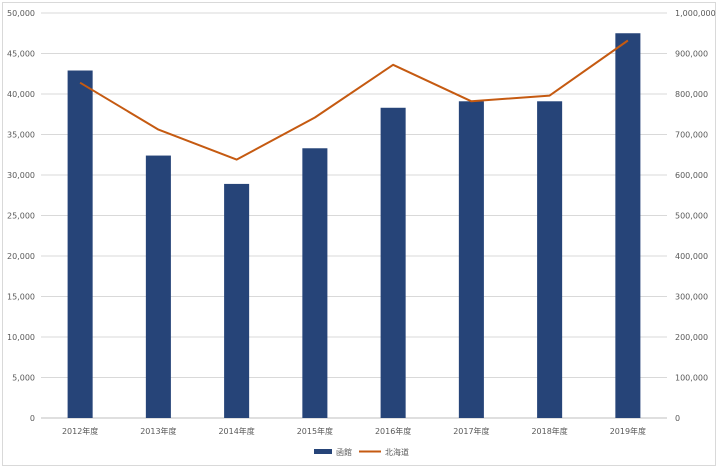 Image resolution: width=720 pixels, height=471 pixels. What do you see at coordinates (691, 216) in the screenshot?
I see `right-tick-label: 500,000` at bounding box center [691, 216].